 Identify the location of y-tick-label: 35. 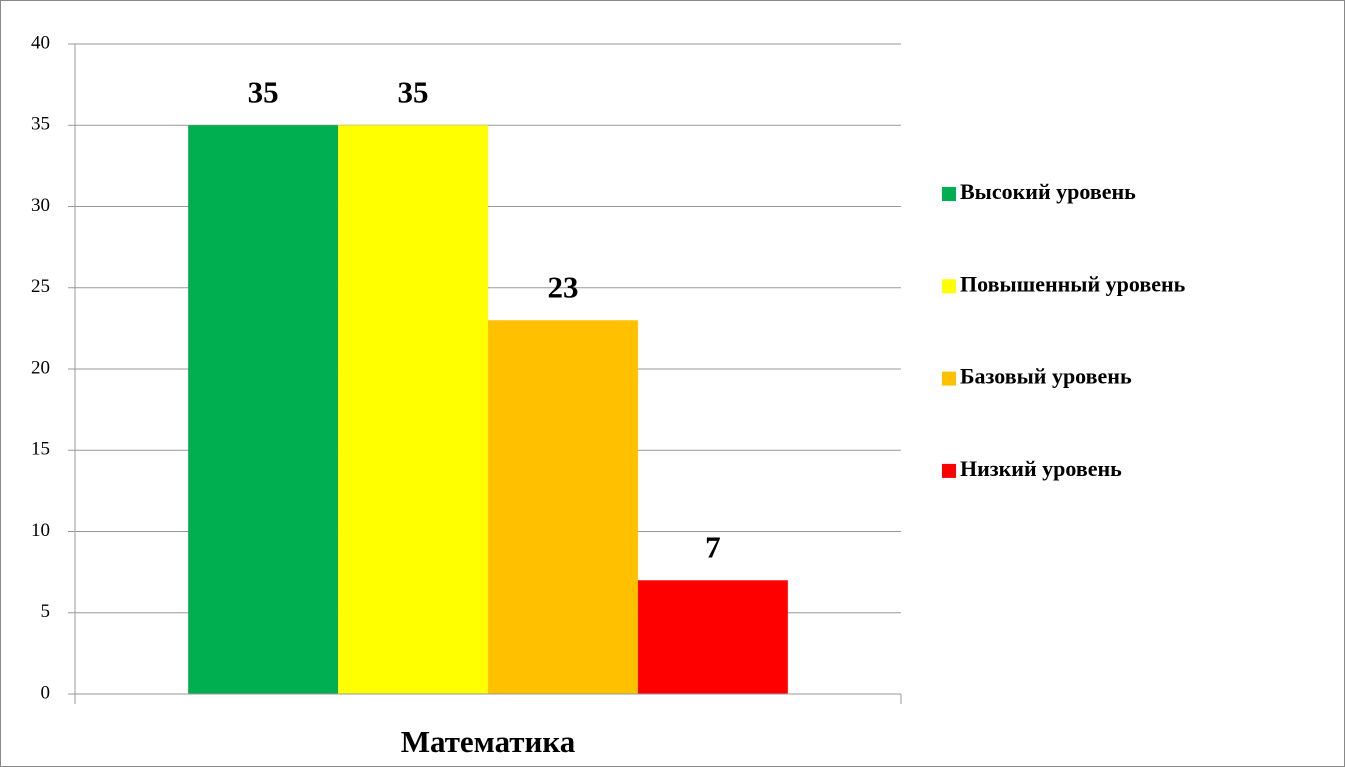
(40, 124).